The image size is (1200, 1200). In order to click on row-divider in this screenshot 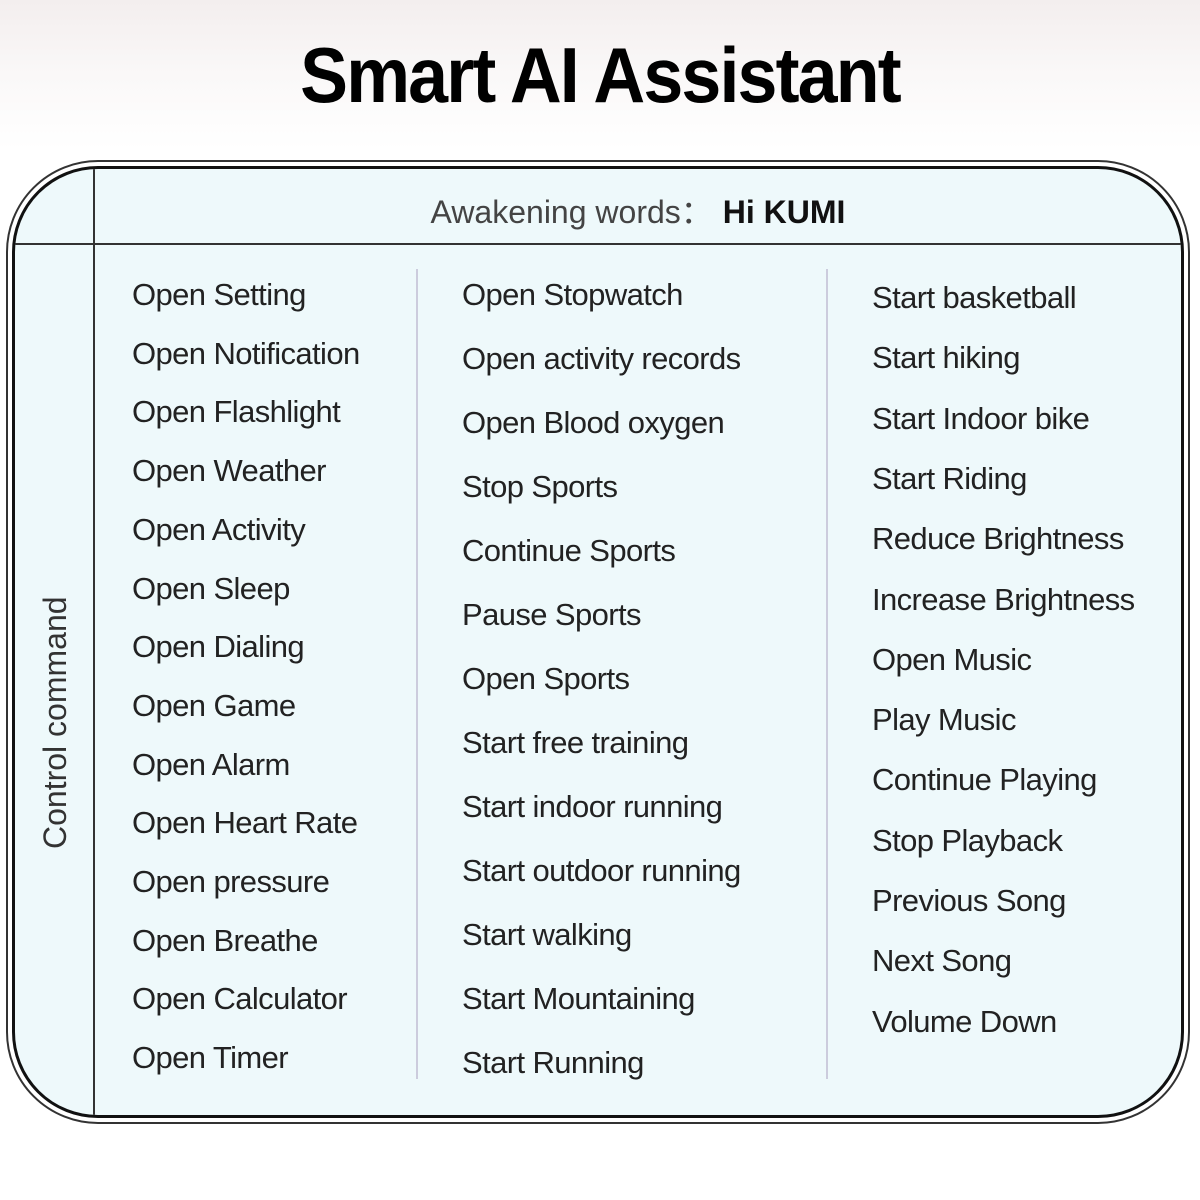, I will do `click(598, 244)`.